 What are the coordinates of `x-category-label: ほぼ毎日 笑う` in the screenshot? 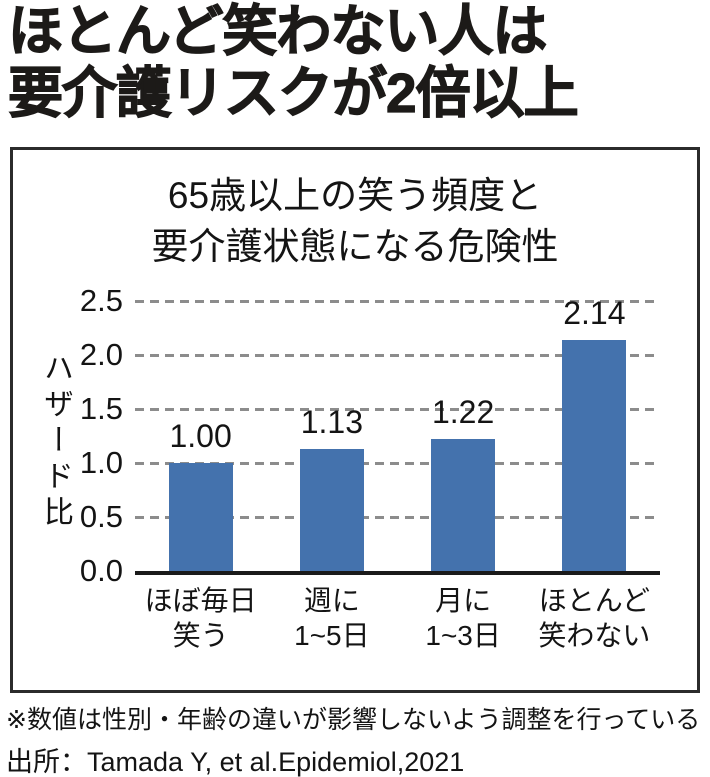 It's located at (200, 618).